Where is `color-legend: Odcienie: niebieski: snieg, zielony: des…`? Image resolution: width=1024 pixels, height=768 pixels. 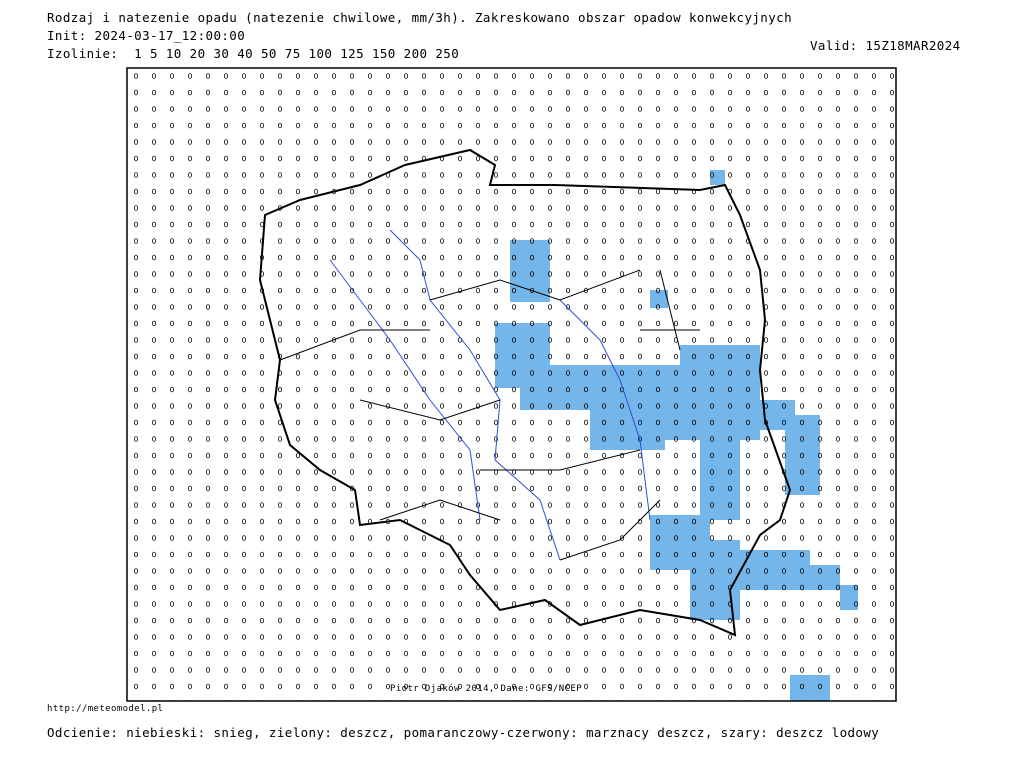 color-legend: Odcienie: niebieski: snieg, zielony: des… is located at coordinates (463, 732).